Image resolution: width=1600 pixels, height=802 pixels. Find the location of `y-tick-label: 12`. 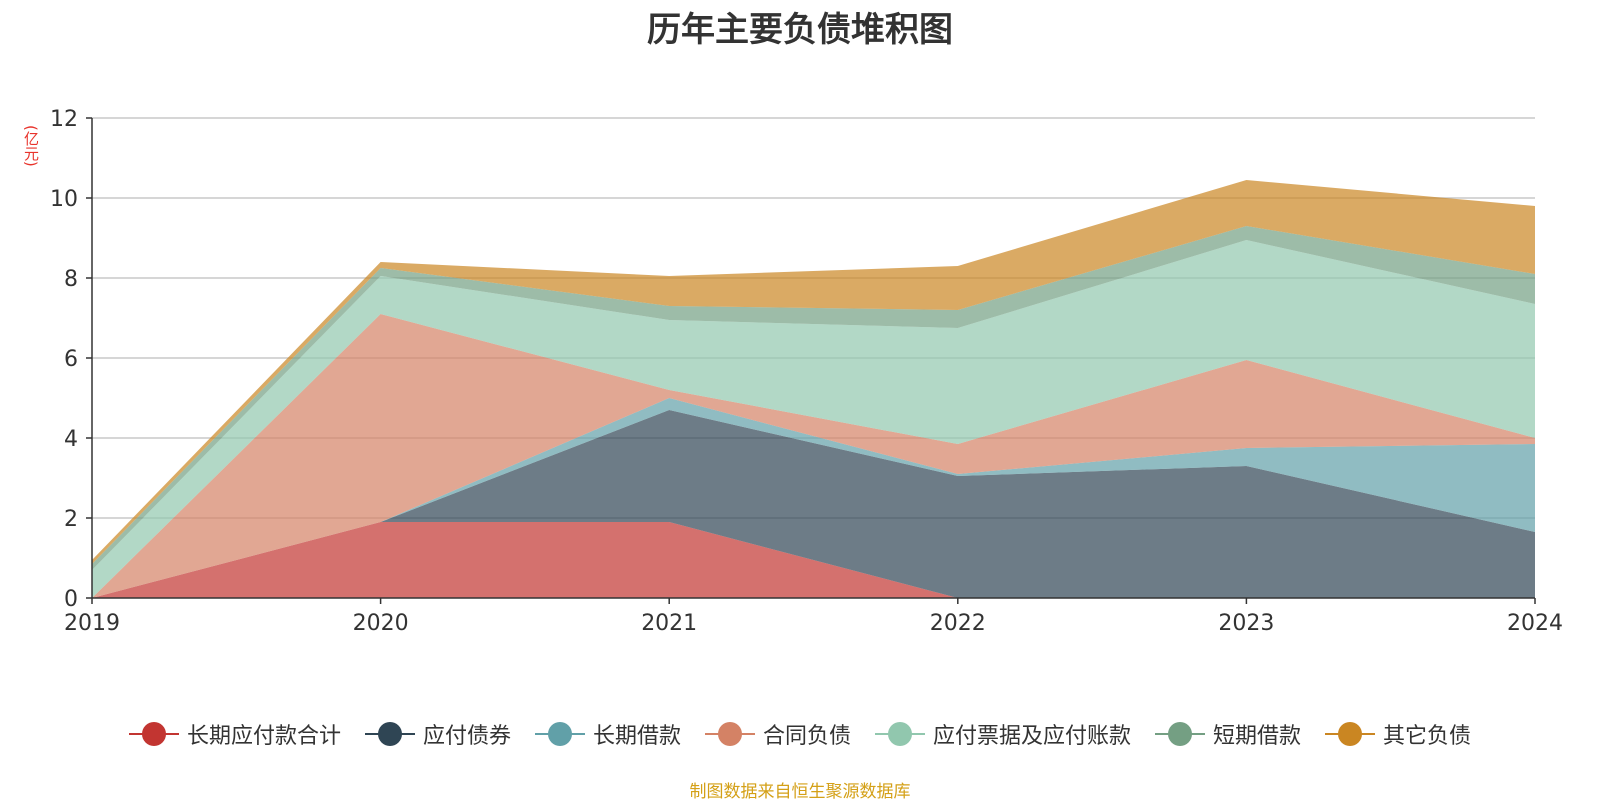

y-tick-label: 12 is located at coordinates (64, 119).